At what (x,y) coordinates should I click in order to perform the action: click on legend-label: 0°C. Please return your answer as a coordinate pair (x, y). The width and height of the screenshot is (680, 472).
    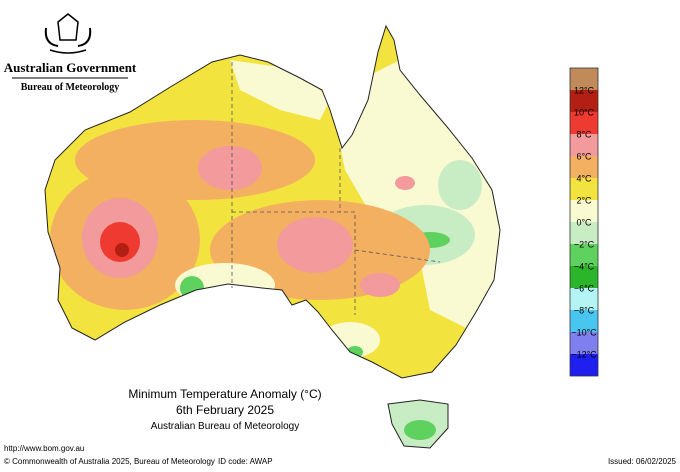
    Looking at the image, I should click on (584, 222).